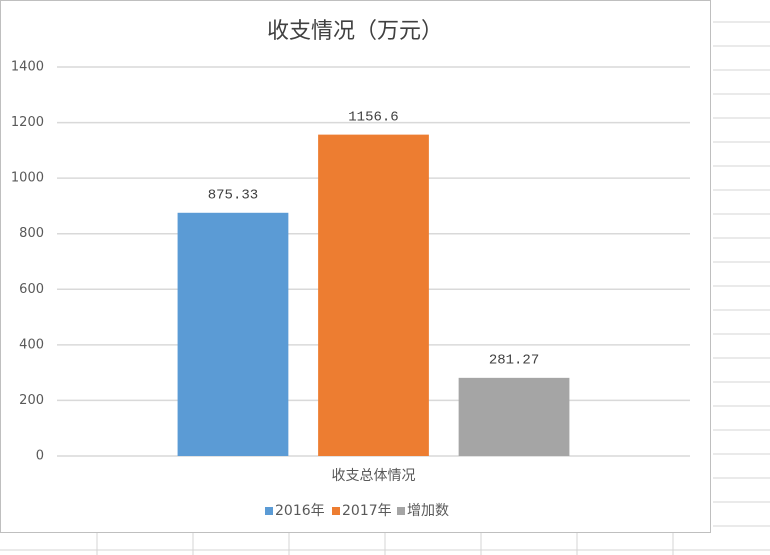  What do you see at coordinates (27, 178) in the screenshot?
I see `y-tick-label: 1000` at bounding box center [27, 178].